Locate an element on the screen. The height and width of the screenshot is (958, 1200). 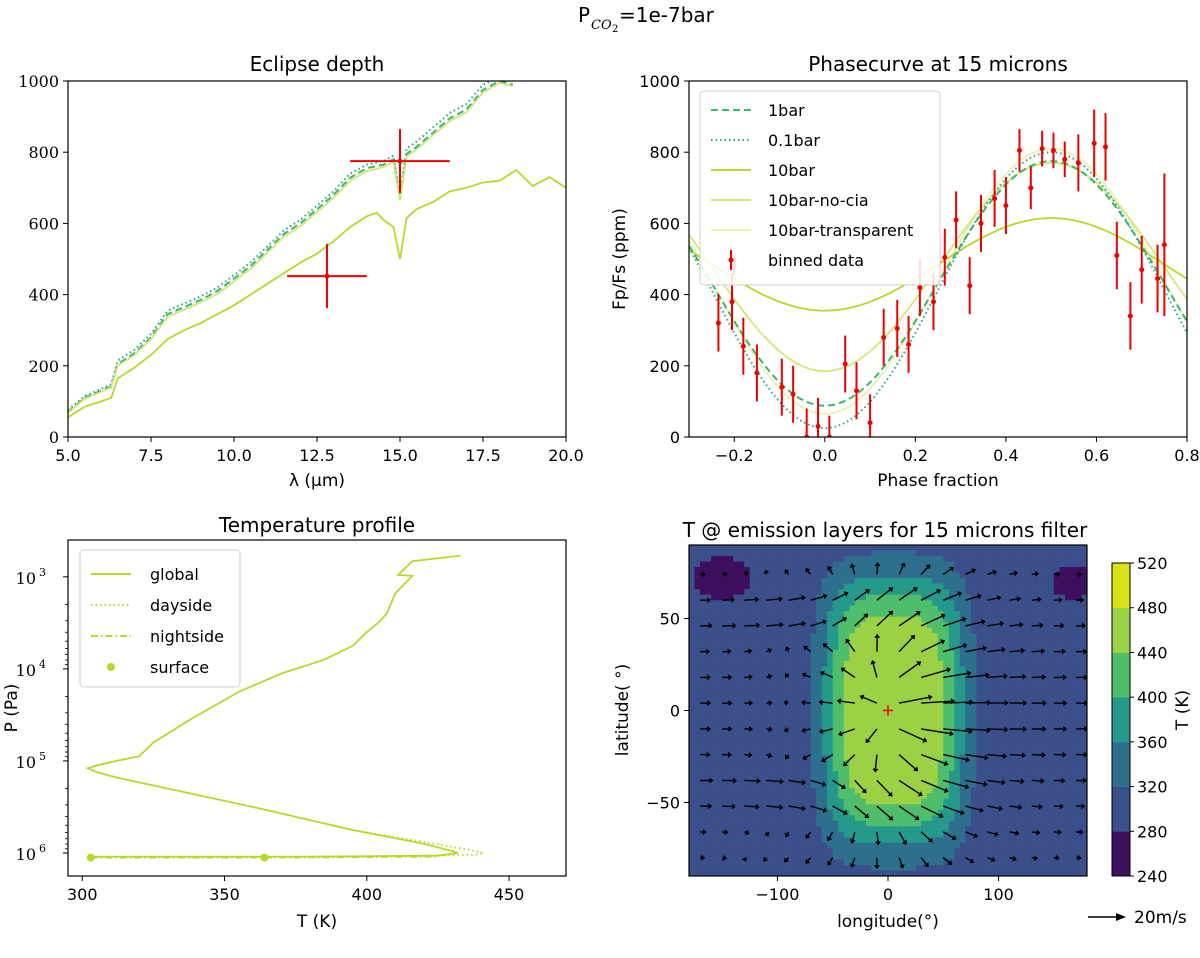
temperature-legend-label: dayside is located at coordinates (181, 605).